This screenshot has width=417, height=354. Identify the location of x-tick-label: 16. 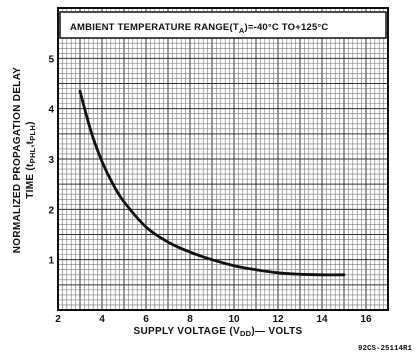
(366, 319).